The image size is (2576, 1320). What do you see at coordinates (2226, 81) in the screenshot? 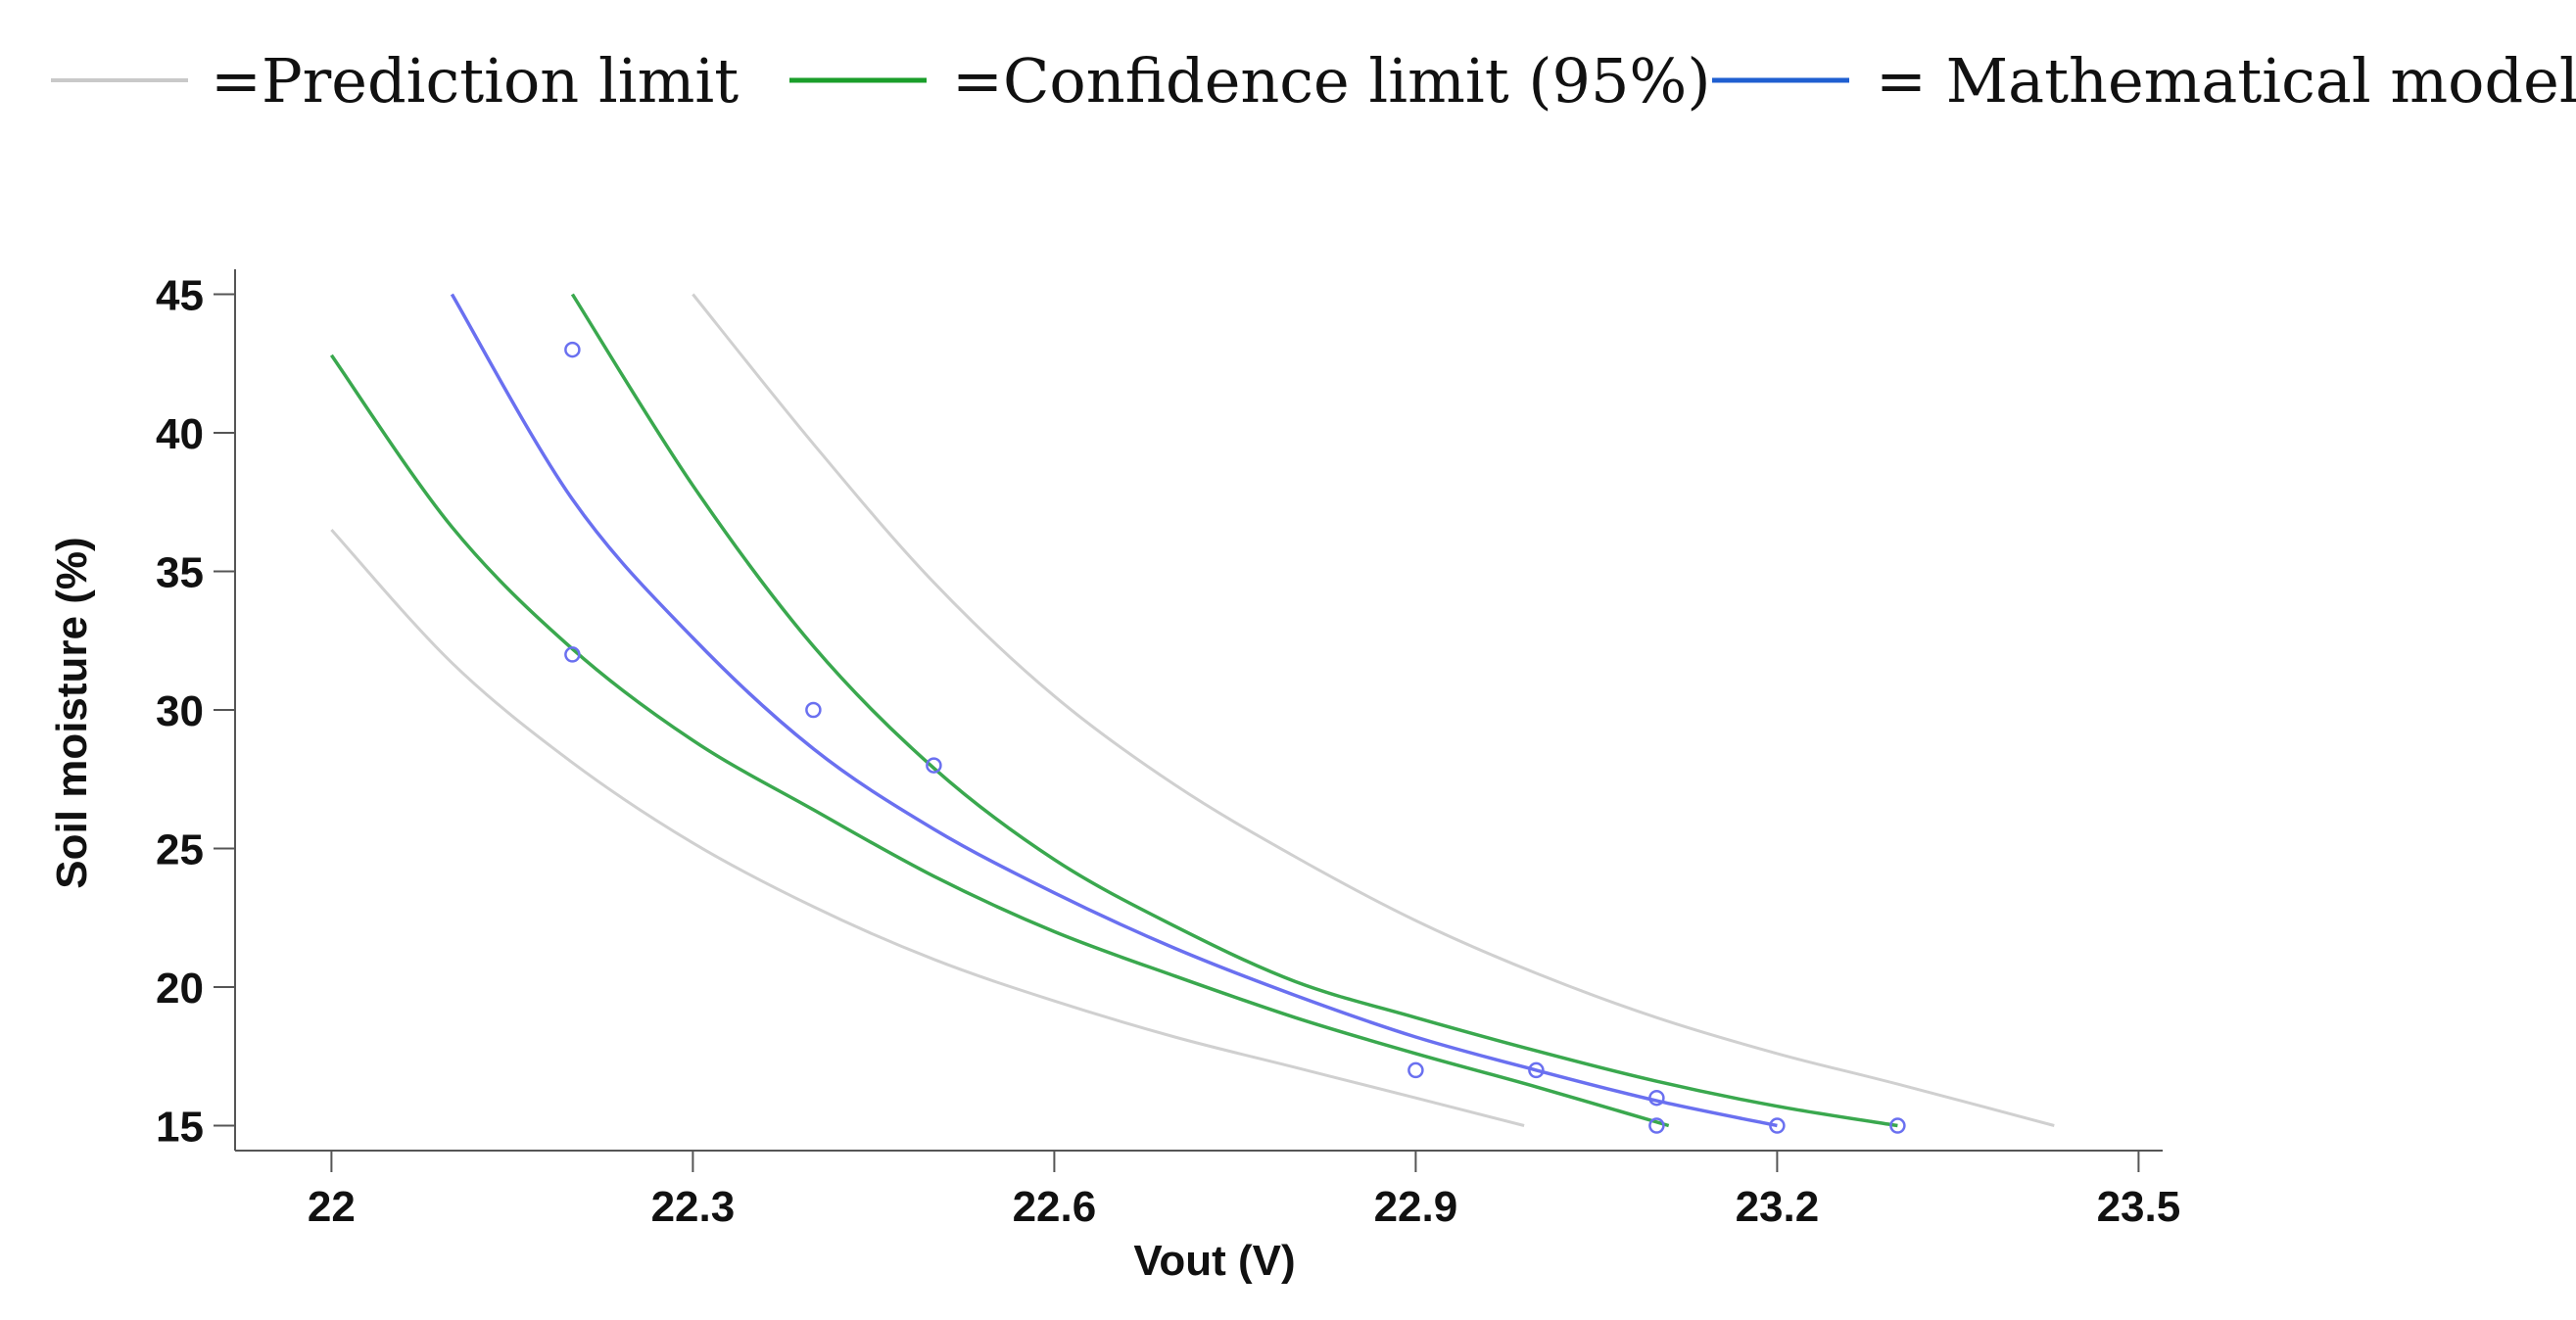
I see `legend-label-model: = Mathematical model` at bounding box center [2226, 81].